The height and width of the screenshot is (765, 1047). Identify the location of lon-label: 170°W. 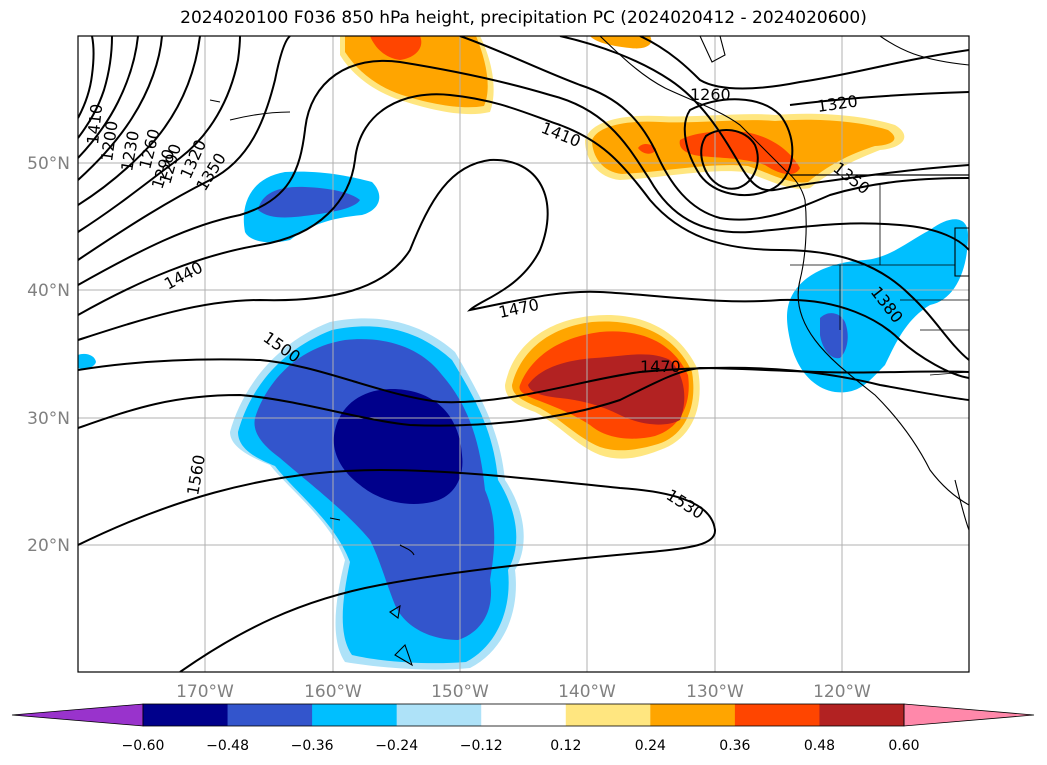
(205, 692).